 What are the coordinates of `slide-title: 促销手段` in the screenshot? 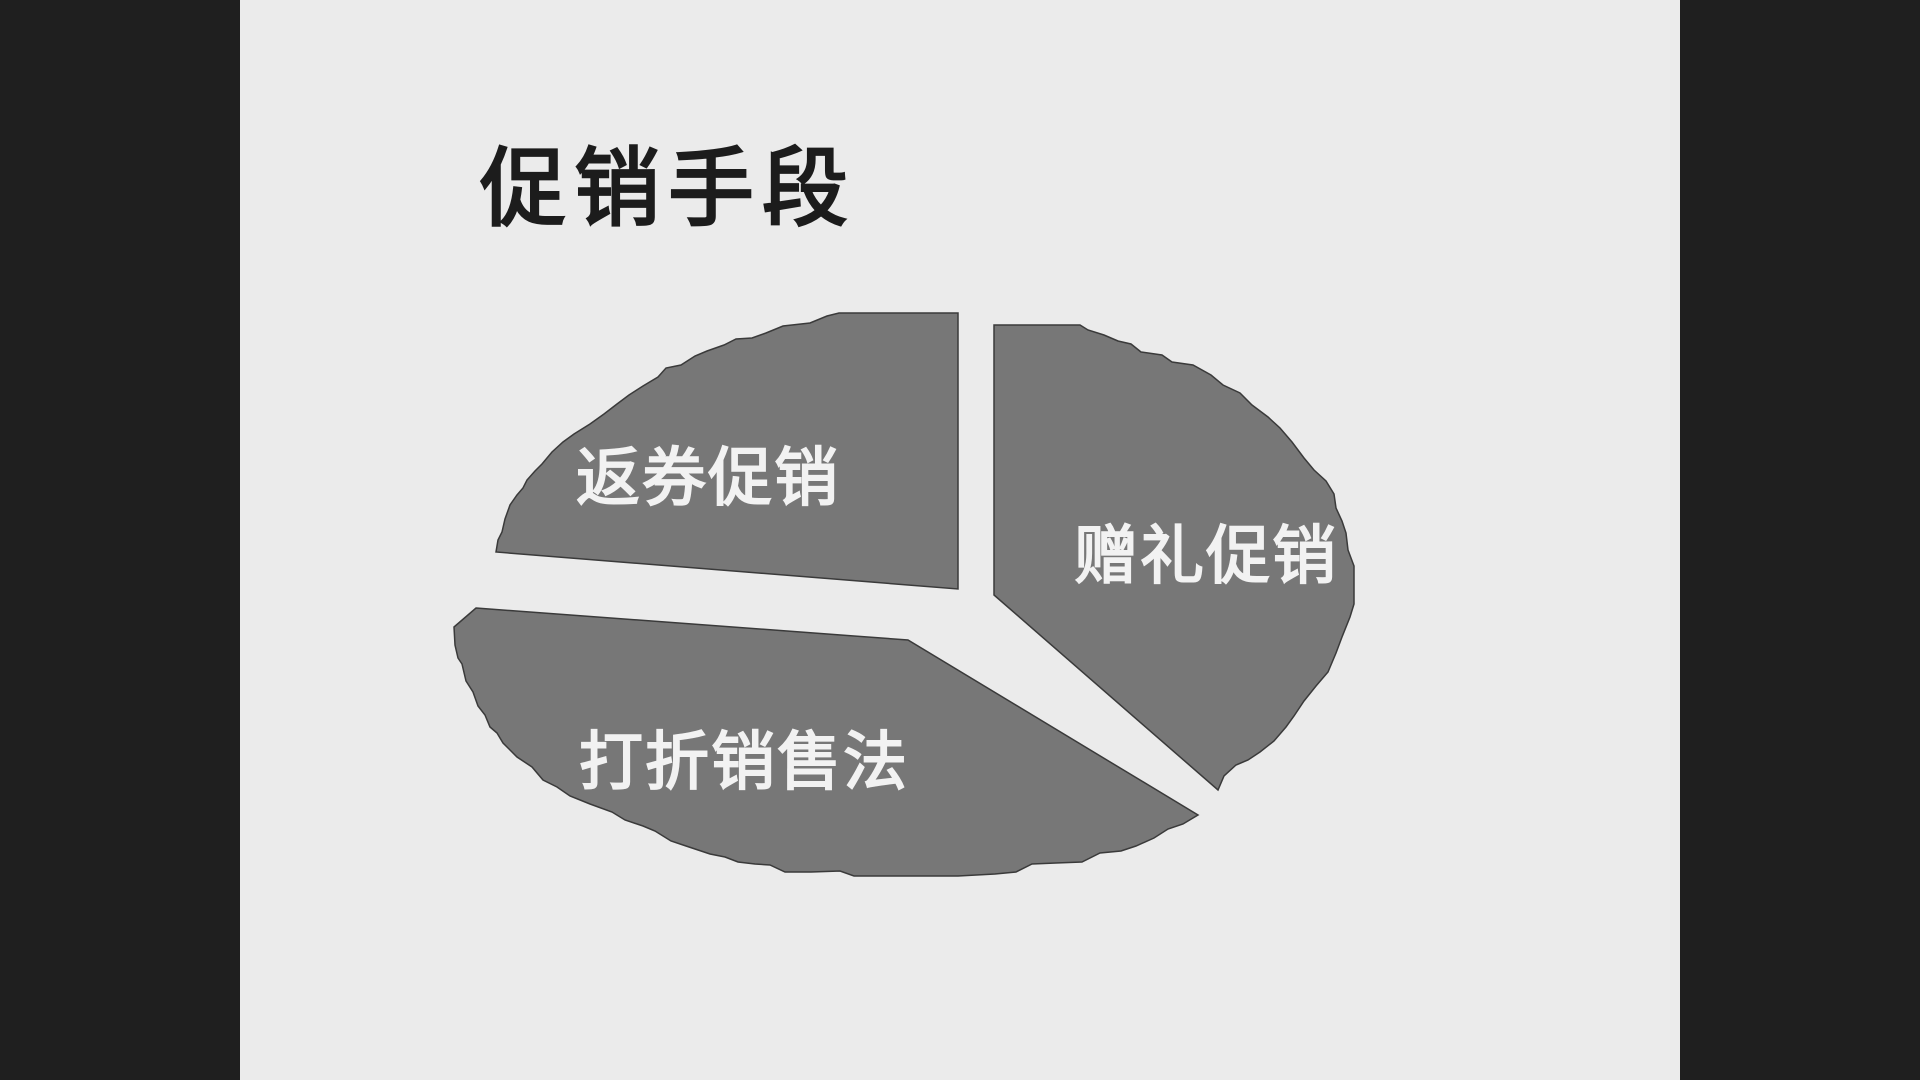 It's located at (668, 188).